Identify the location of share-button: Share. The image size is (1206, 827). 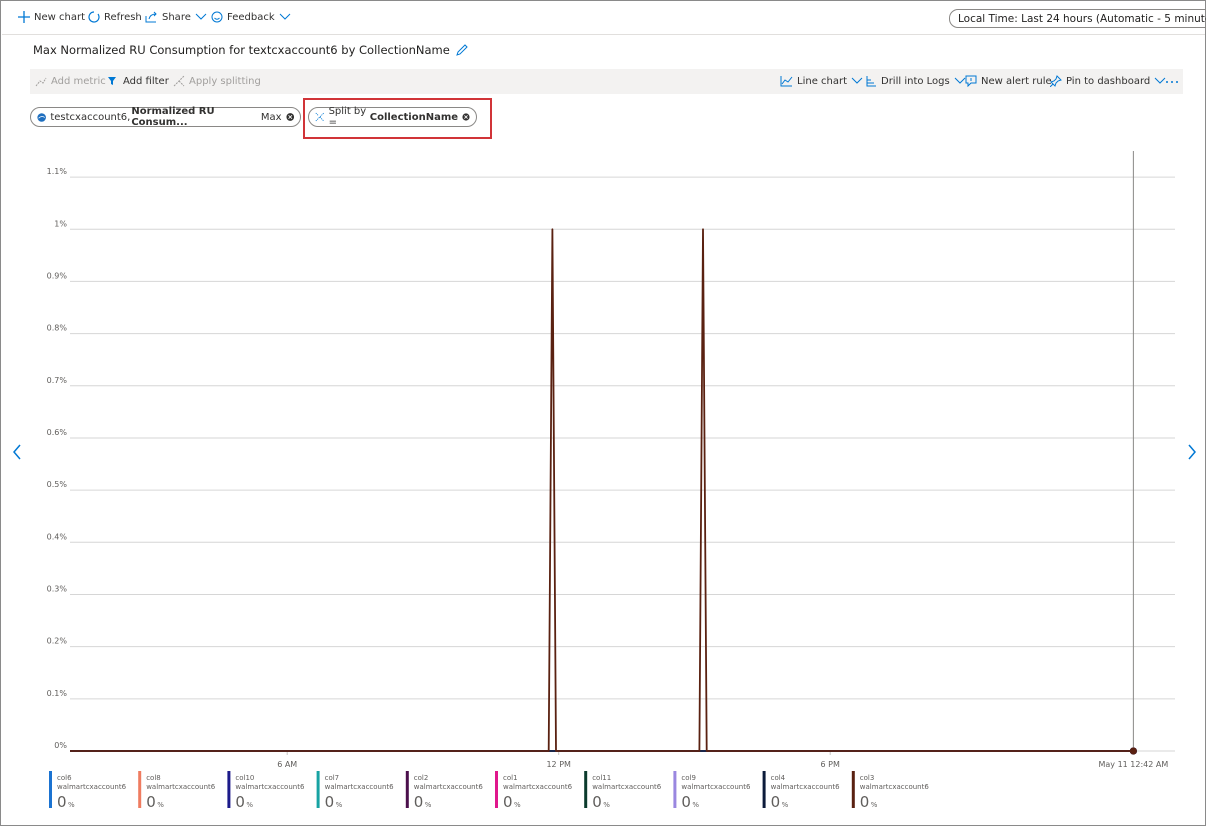
(176, 17).